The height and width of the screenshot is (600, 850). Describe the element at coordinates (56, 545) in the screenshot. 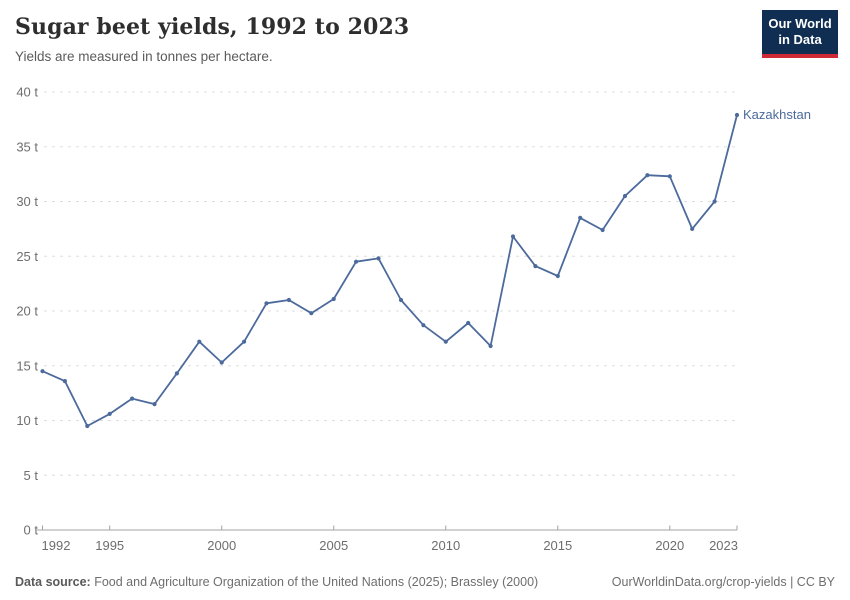

I see `x-tick-label: 1992` at that location.